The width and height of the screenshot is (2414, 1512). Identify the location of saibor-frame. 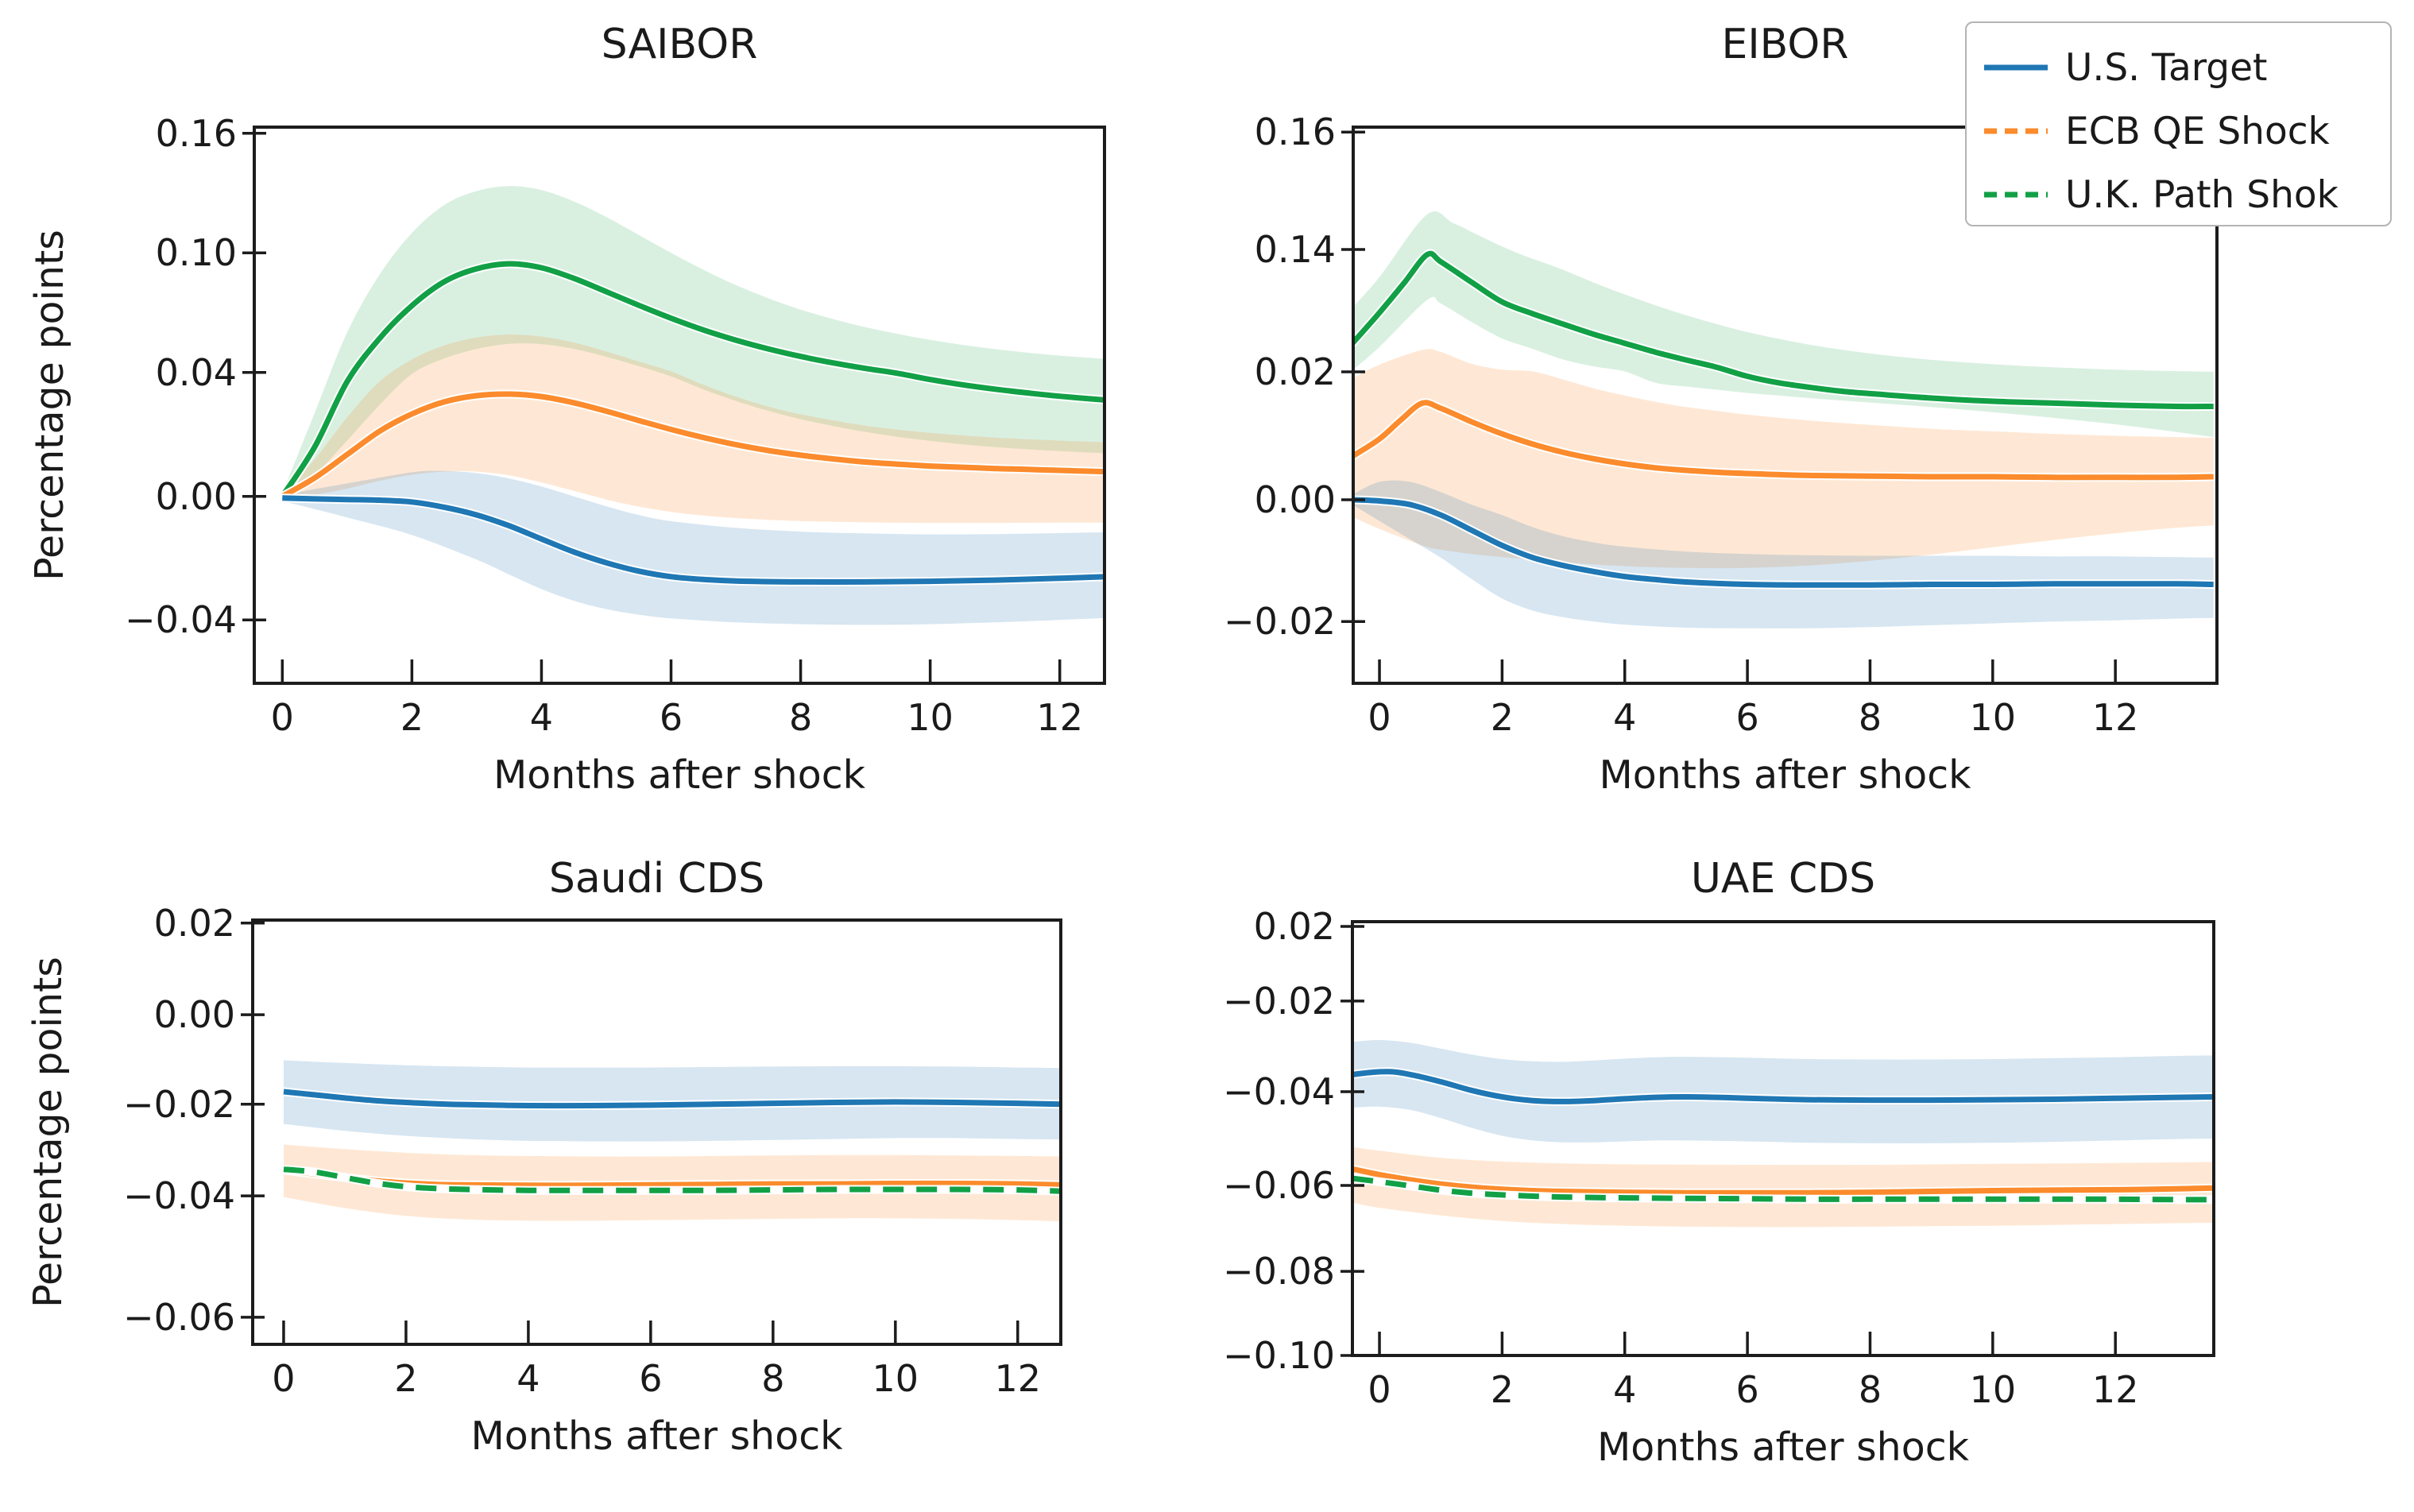
(679, 405).